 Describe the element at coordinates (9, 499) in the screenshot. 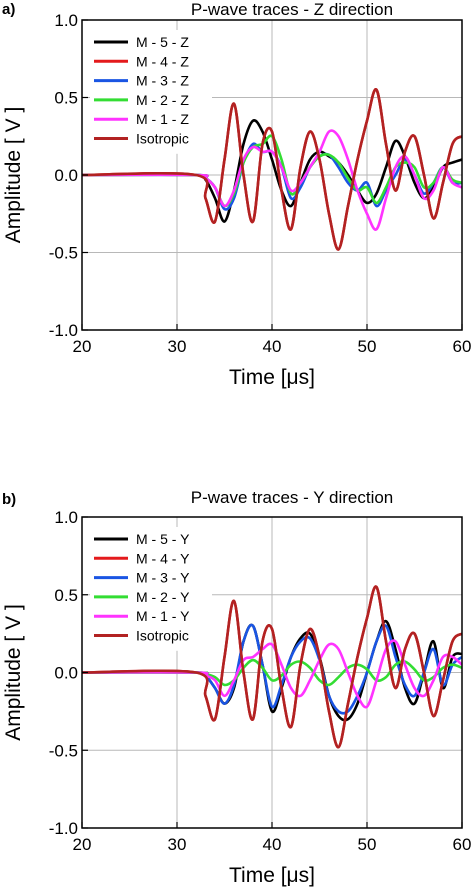

I see `panel-b-label: b)` at that location.